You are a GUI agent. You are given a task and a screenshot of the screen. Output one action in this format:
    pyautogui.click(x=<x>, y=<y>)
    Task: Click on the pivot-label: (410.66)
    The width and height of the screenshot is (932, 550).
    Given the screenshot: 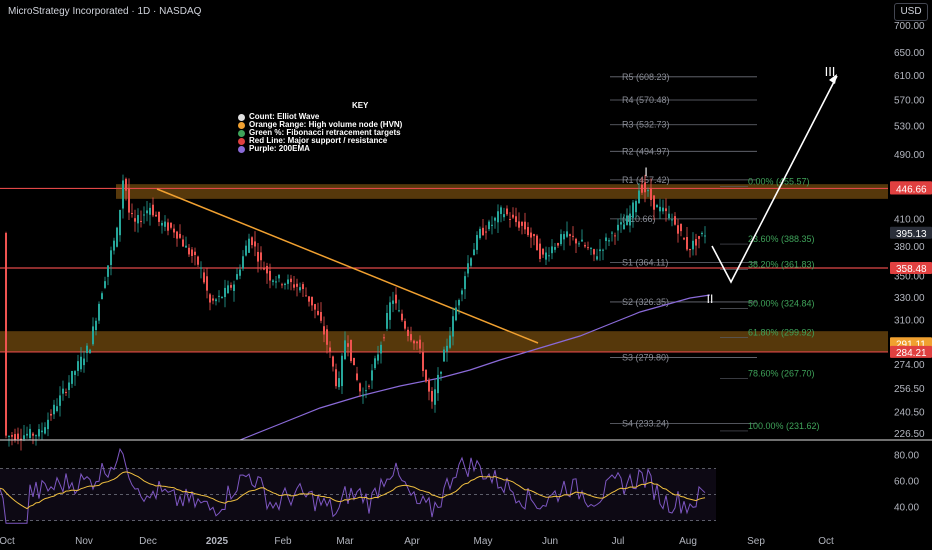 What is the action you would take?
    pyautogui.click(x=639, y=219)
    